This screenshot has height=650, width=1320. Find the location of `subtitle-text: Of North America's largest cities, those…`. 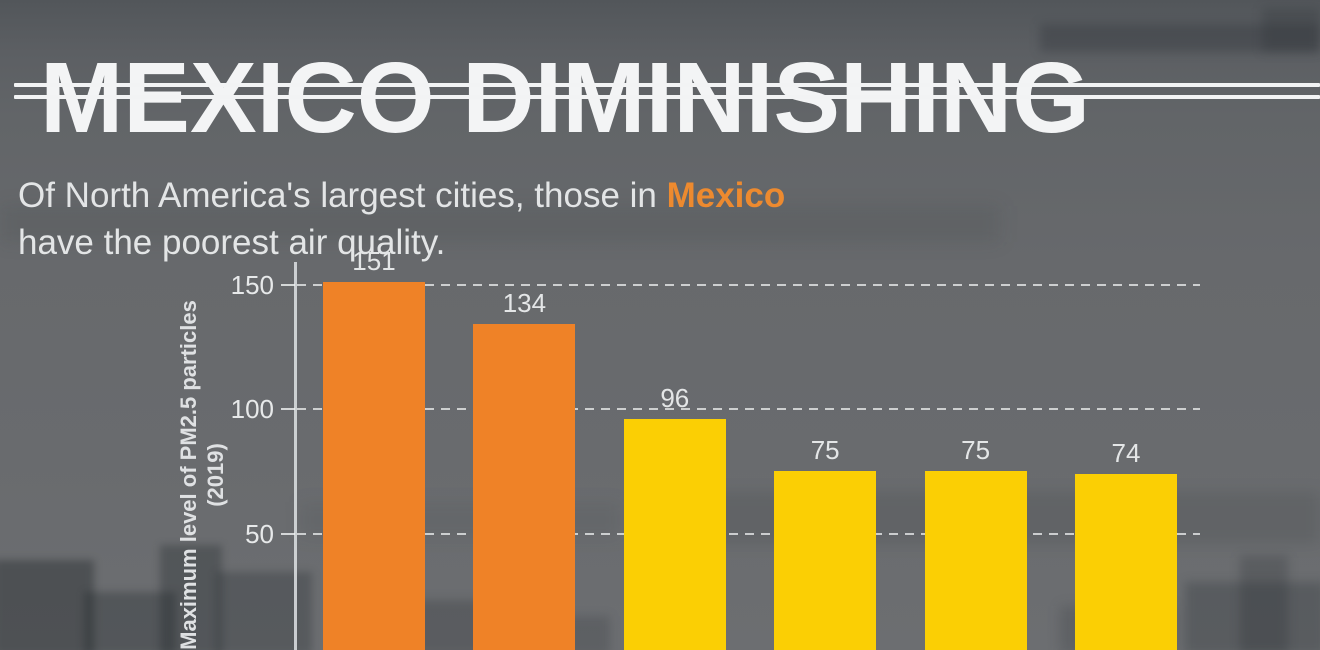

subtitle-text: Of North America's largest cities, those… is located at coordinates (578, 219).